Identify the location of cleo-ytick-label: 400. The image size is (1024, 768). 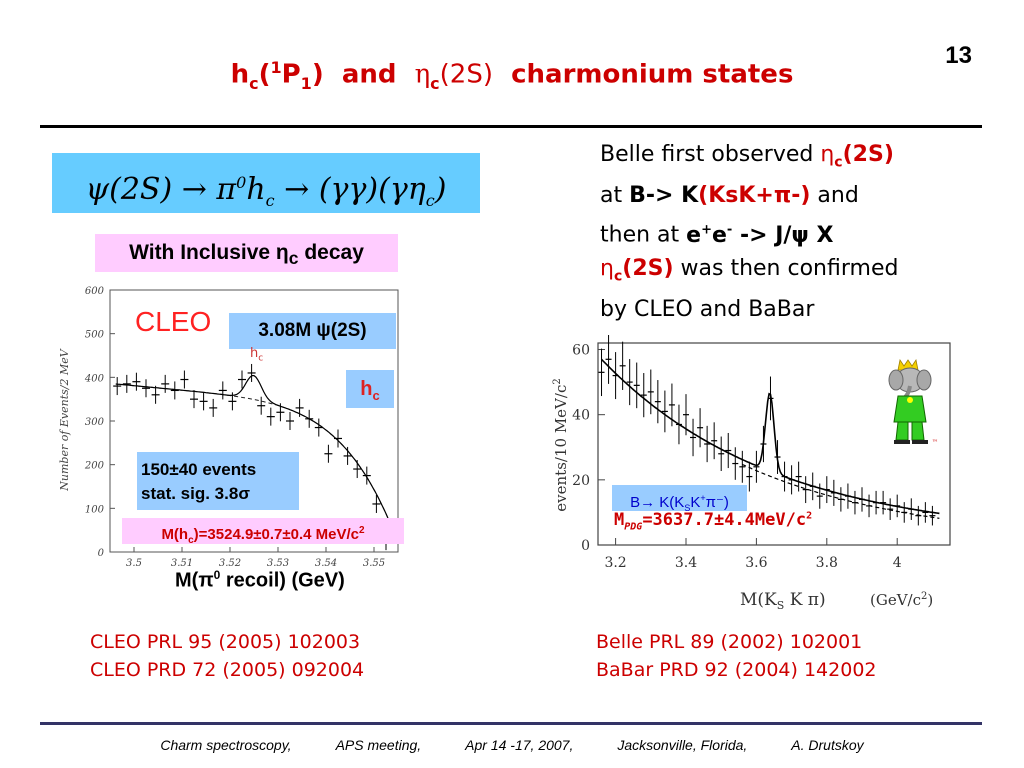
(94, 378).